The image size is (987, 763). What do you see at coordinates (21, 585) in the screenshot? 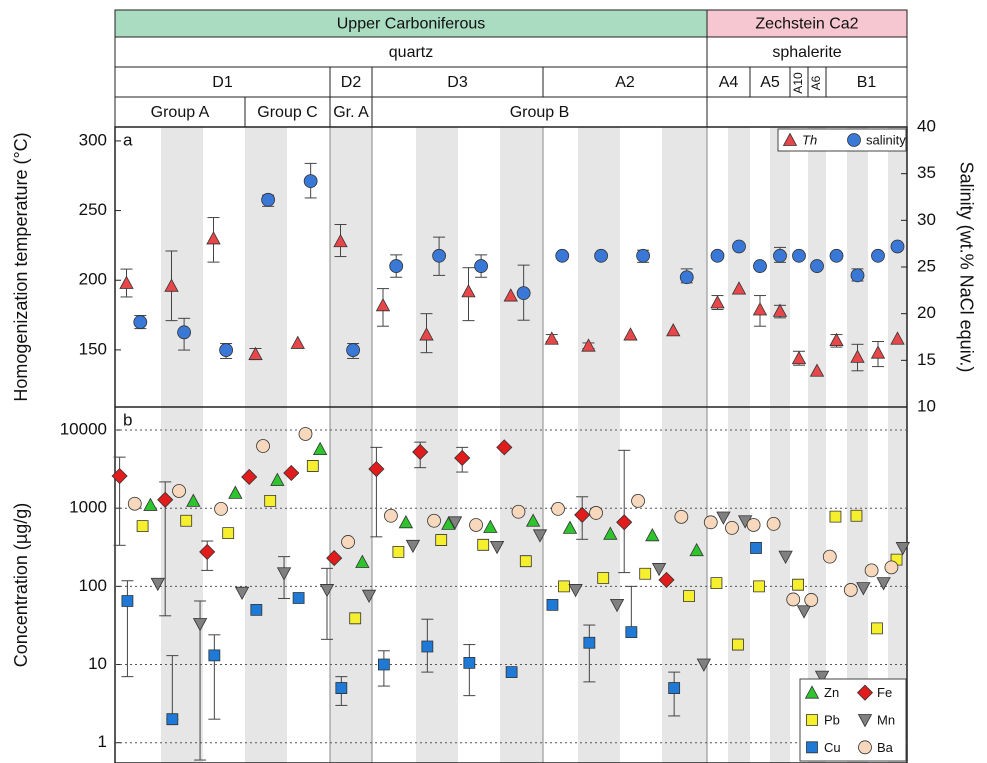
I see `y-axis-title: Concentration (µg/g)` at bounding box center [21, 585].